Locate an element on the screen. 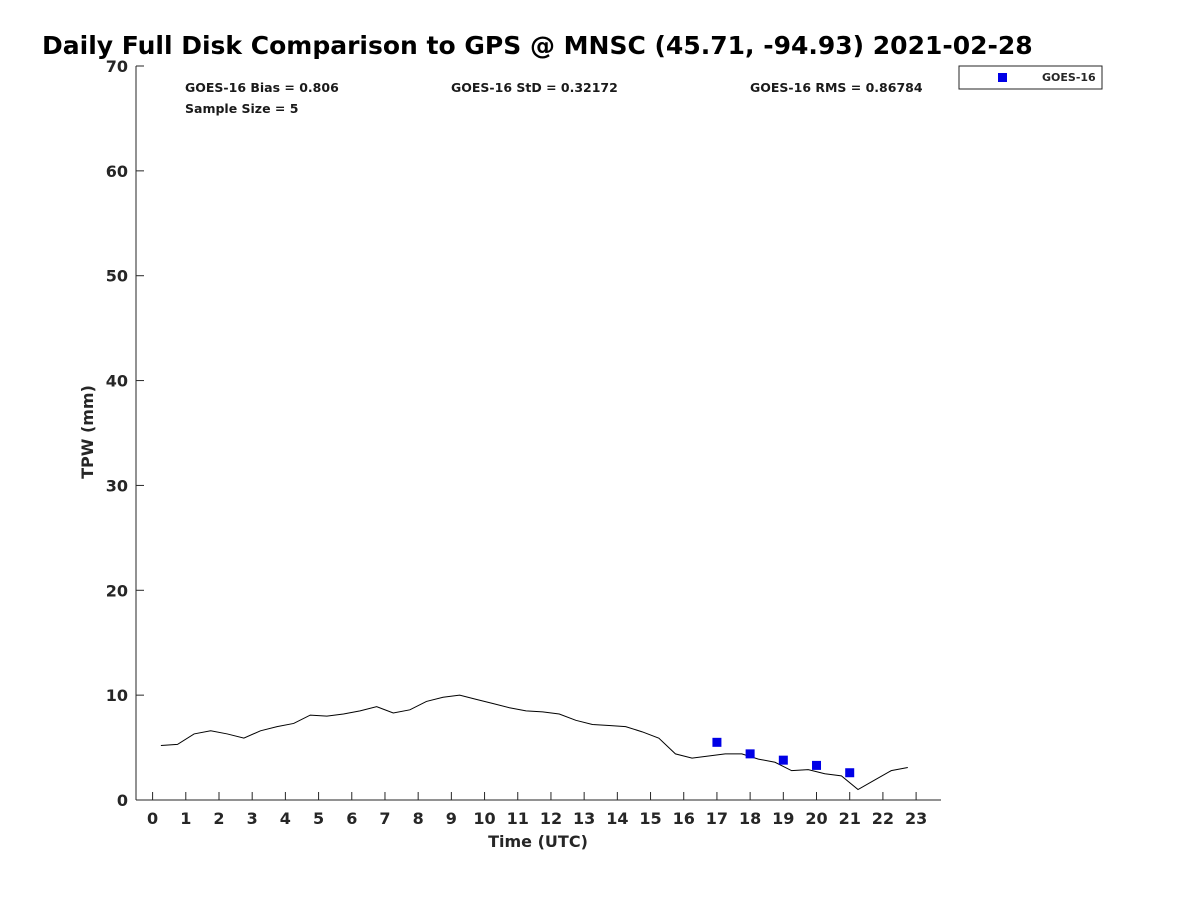  stat-rms: GOES-16 RMS = 0.86784 is located at coordinates (836, 87).